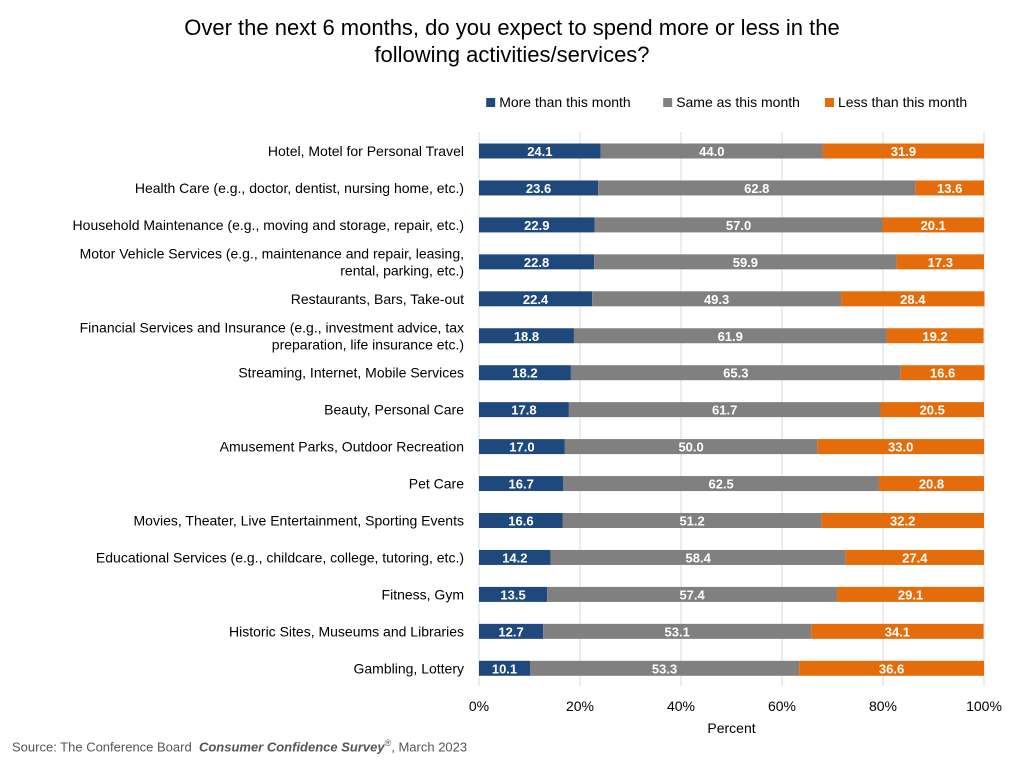 The image size is (1024, 764). I want to click on data-label: 27.4, so click(915, 557).